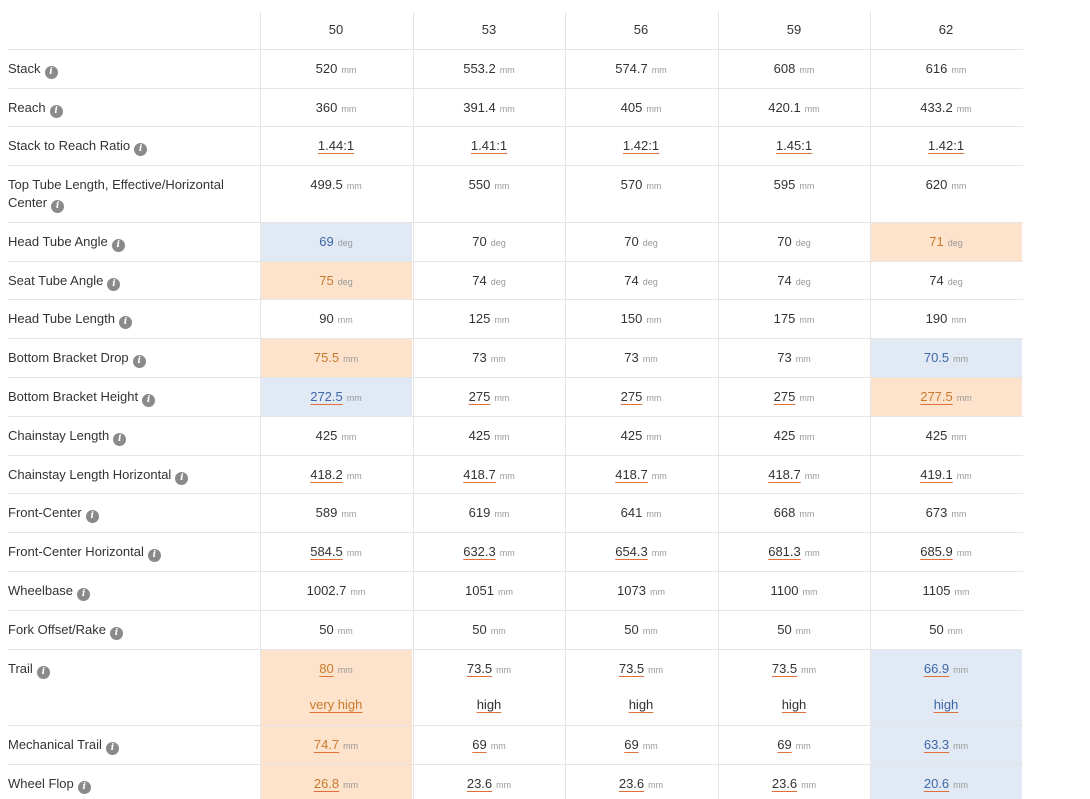  Describe the element at coordinates (794, 591) in the screenshot. I see `value-line: 1100 mm` at that location.